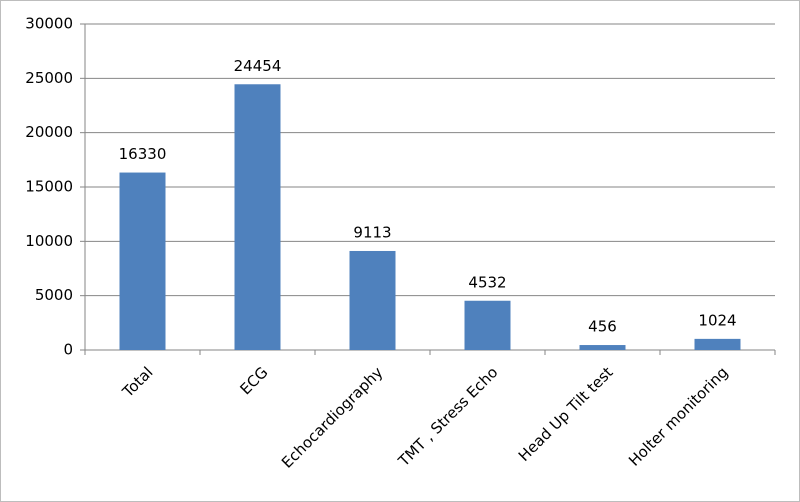 This screenshot has height=502, width=800. Describe the element at coordinates (68, 350) in the screenshot. I see `y-tick-label: 0` at that location.